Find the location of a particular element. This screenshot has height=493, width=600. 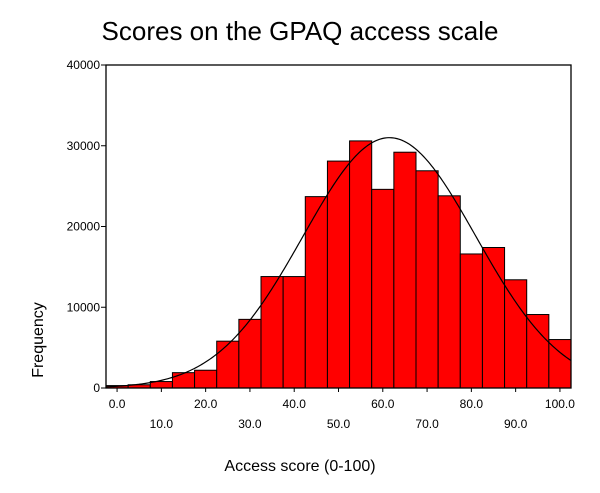

y-axis-label: Frequency is located at coordinates (38, 340).